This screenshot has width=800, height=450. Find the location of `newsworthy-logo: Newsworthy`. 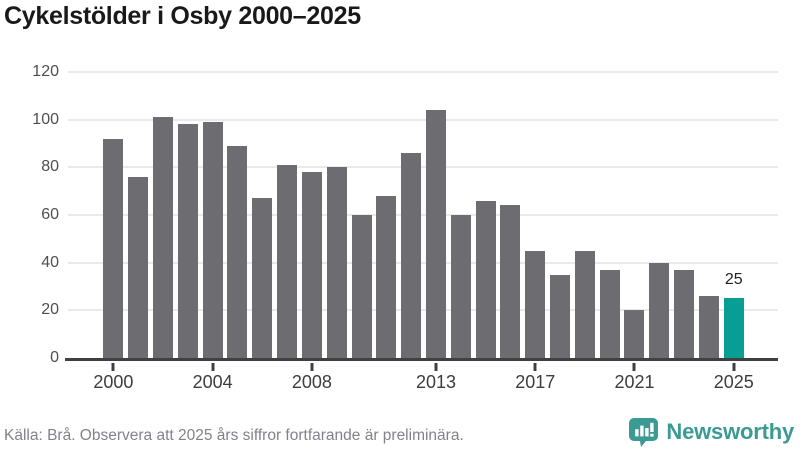

newsworthy-logo: Newsworthy is located at coordinates (711, 432).